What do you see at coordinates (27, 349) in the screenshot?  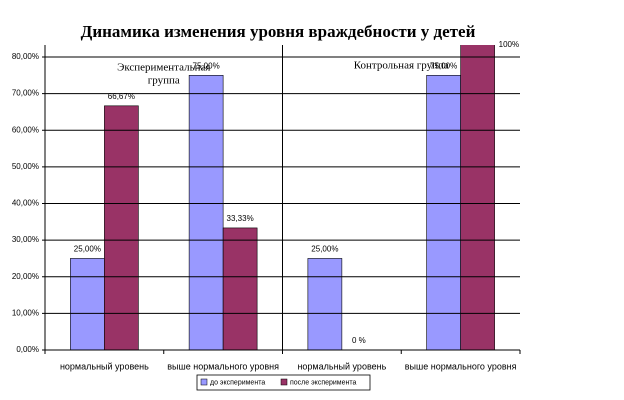 I see `y-tick-label: 0,00%` at bounding box center [27, 349].